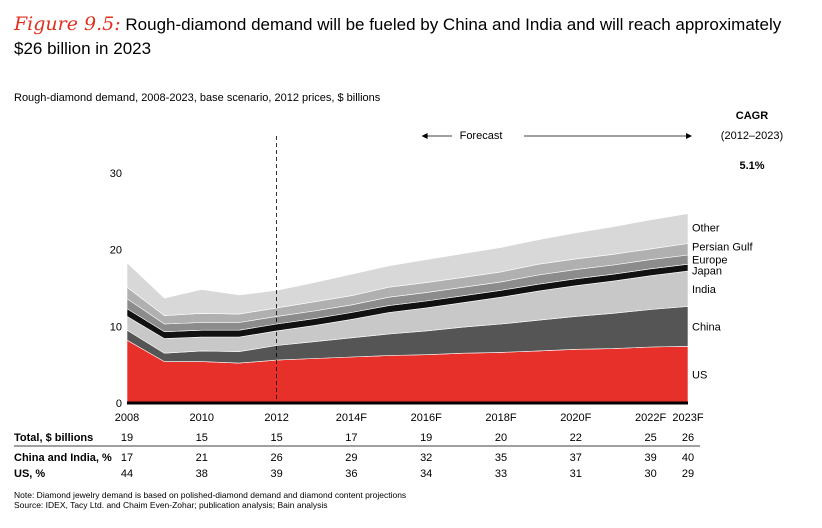 The height and width of the screenshot is (528, 822). What do you see at coordinates (650, 438) in the screenshot?
I see `table-cell: 25` at bounding box center [650, 438].